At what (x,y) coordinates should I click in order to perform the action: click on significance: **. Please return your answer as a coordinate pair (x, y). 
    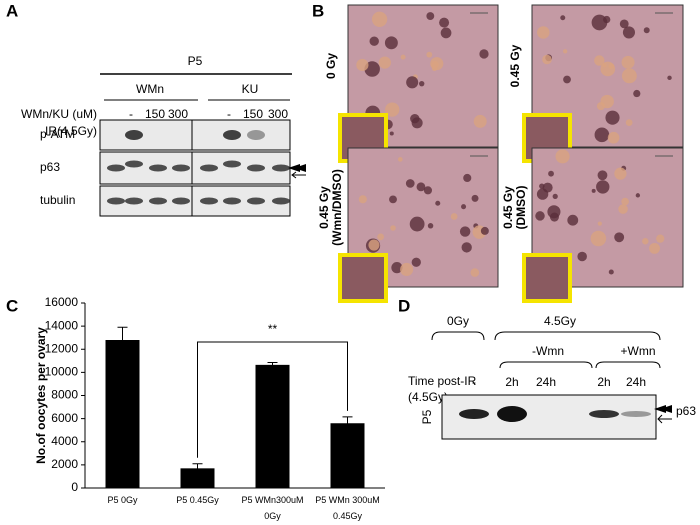
    Looking at the image, I should click on (273, 329).